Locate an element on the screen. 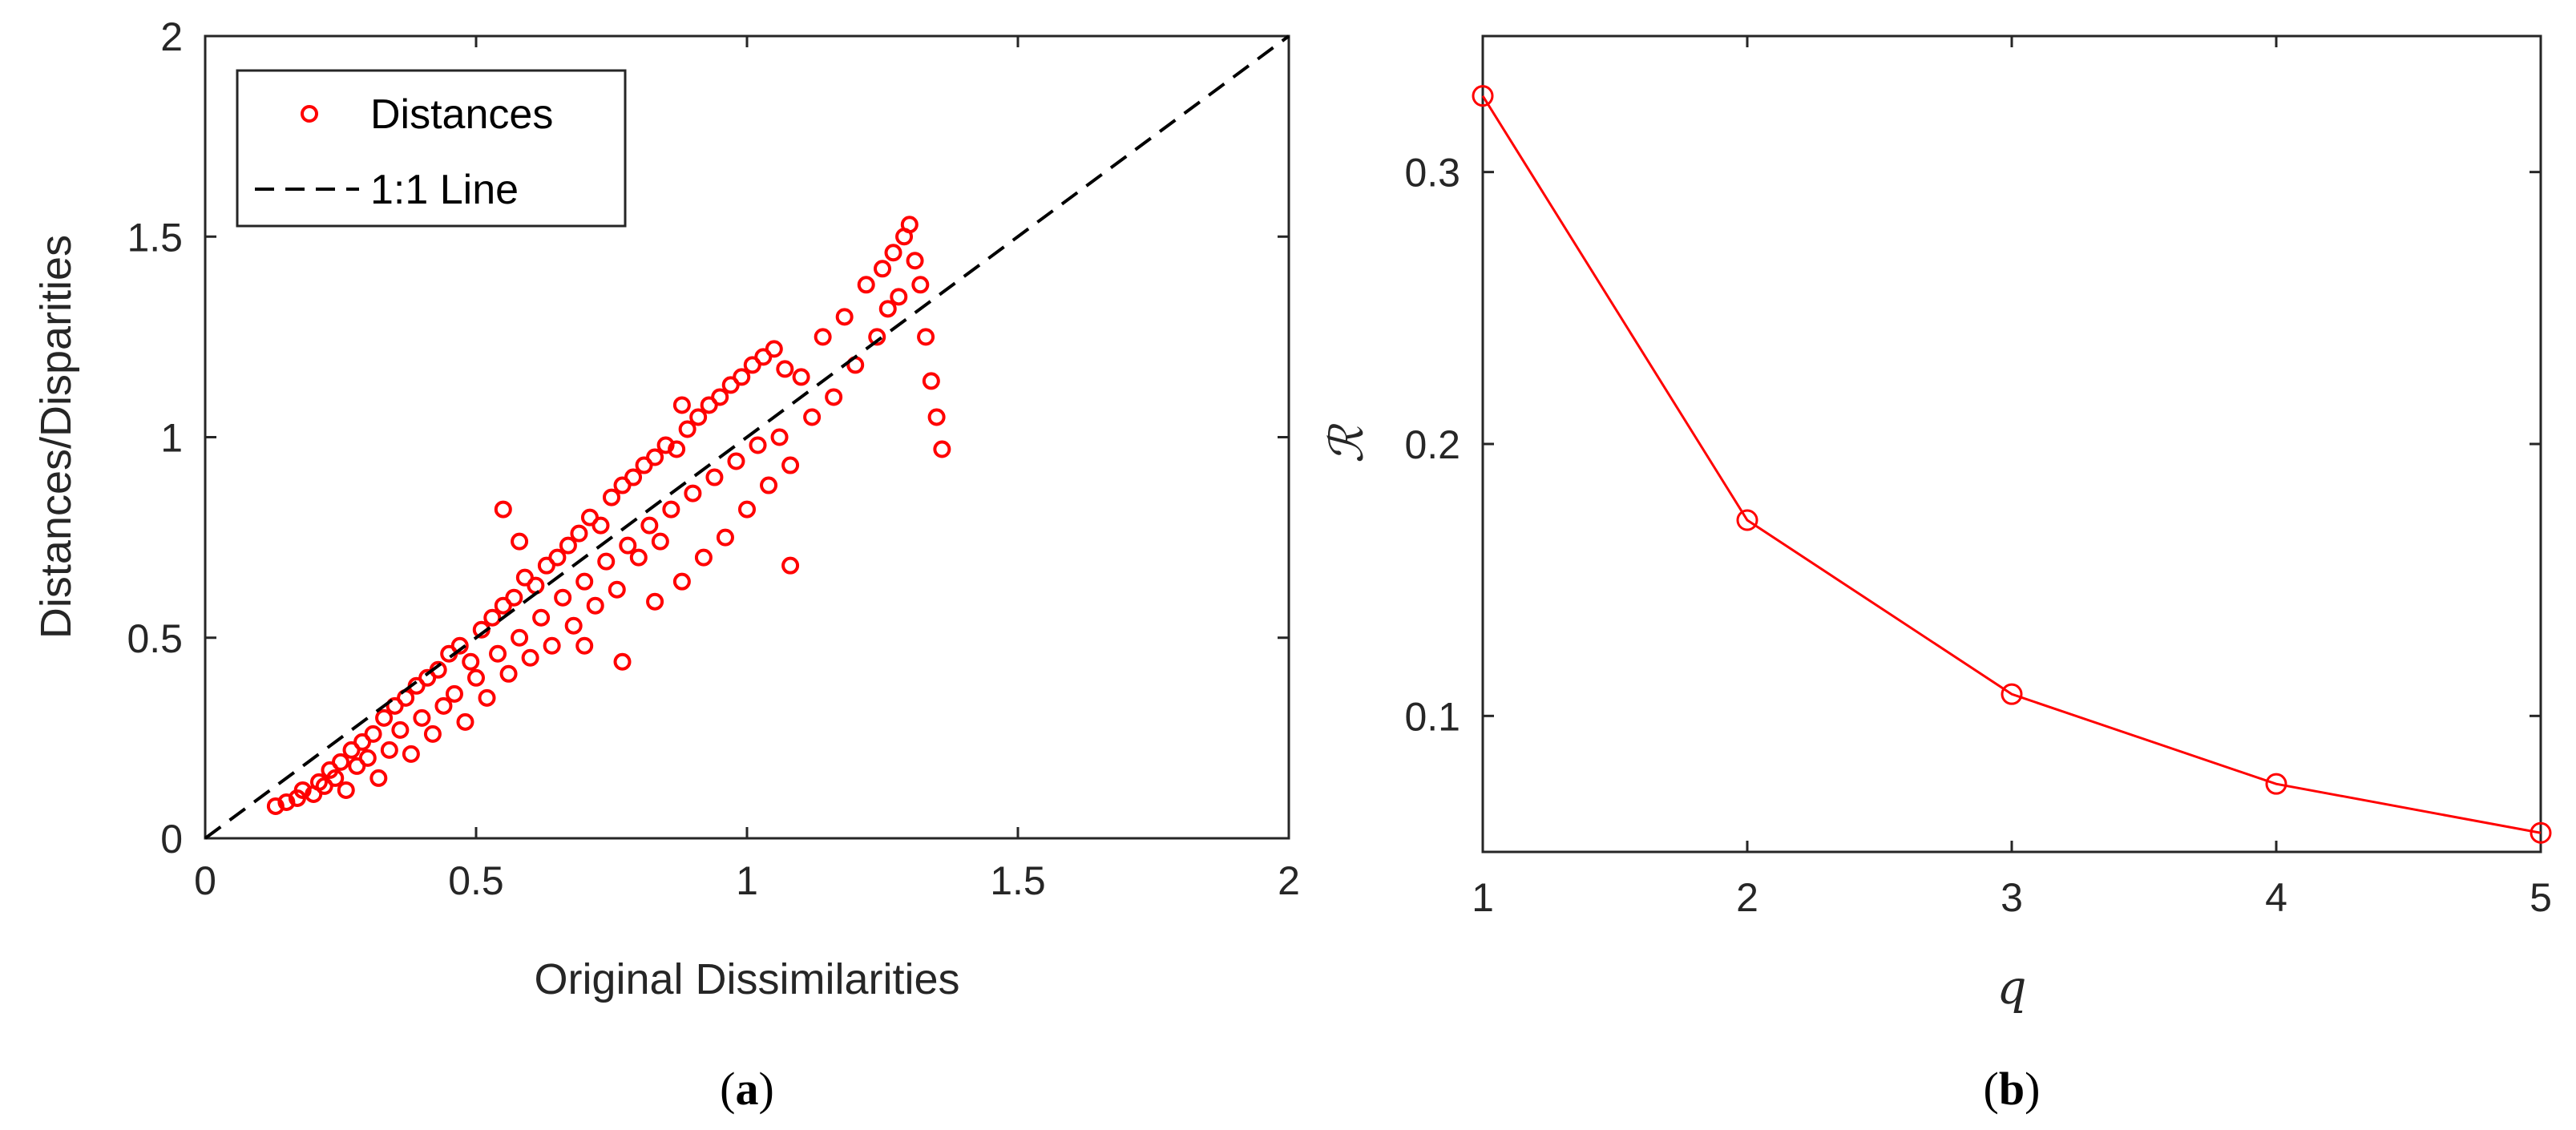 The width and height of the screenshot is (2576, 1130). panel-b-caption-letter: b is located at coordinates (2012, 1089).